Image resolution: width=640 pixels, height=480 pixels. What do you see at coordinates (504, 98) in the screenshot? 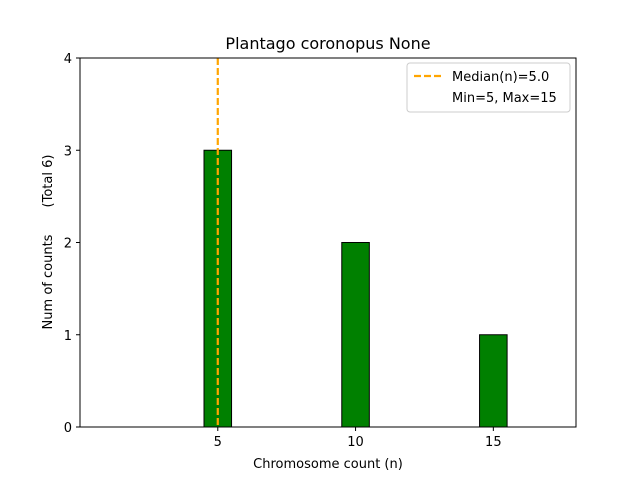
I see `legend-range-label: Min=5, Max=15` at bounding box center [504, 98].